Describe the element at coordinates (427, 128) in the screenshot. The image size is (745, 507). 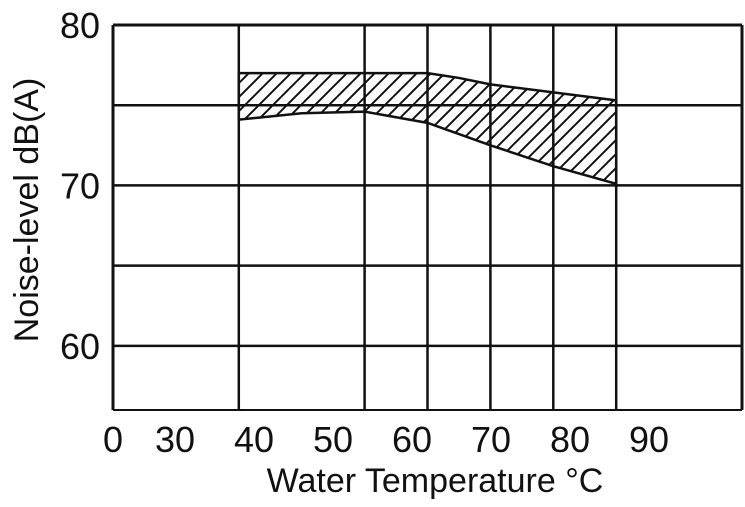
I see `noise-band-area` at that location.